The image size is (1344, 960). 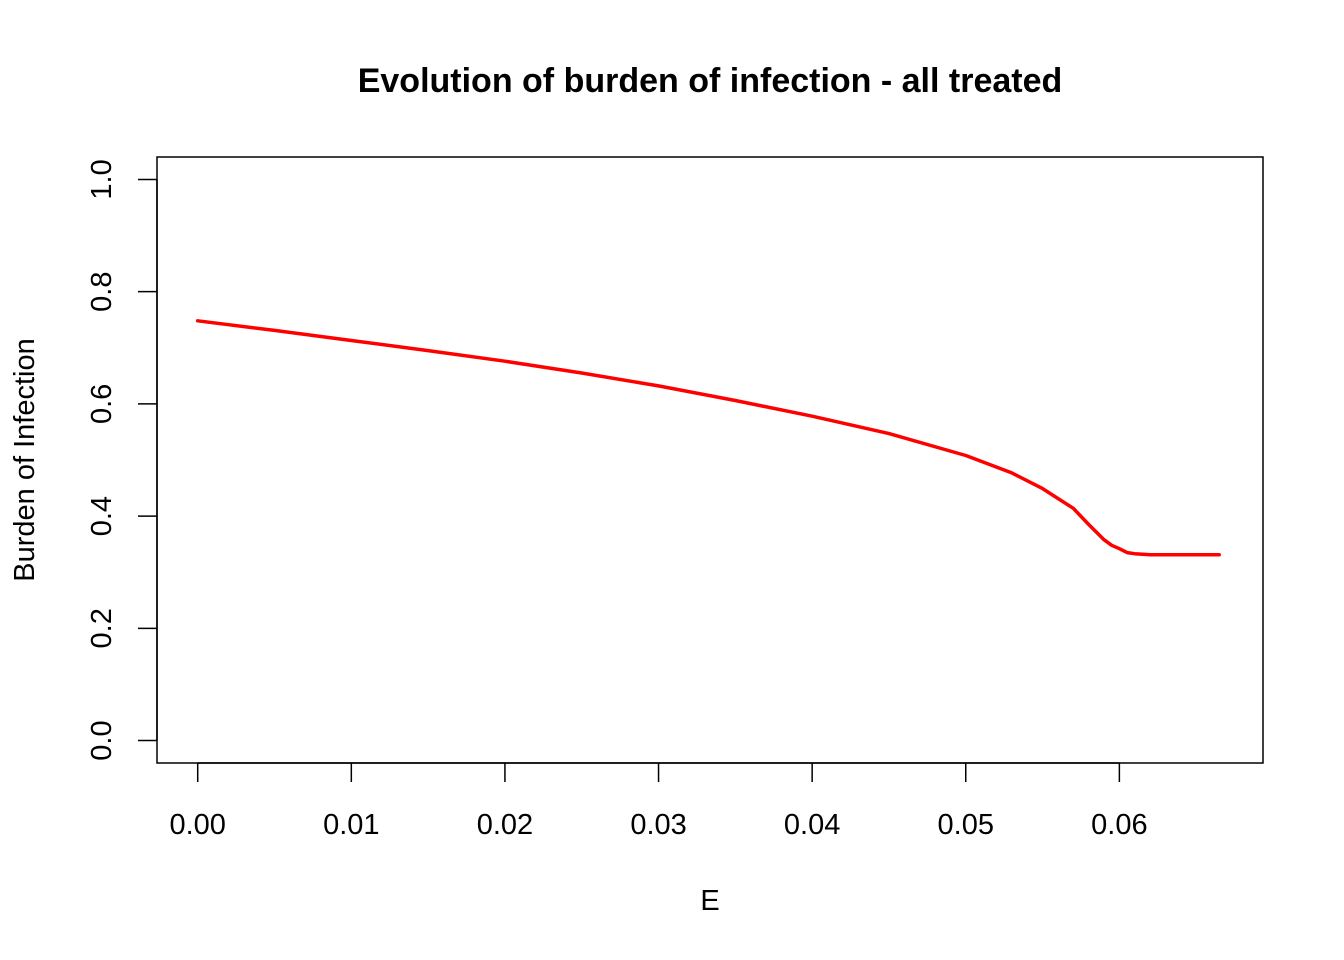 I want to click on y-tick-label: 0.8, so click(x=102, y=292).